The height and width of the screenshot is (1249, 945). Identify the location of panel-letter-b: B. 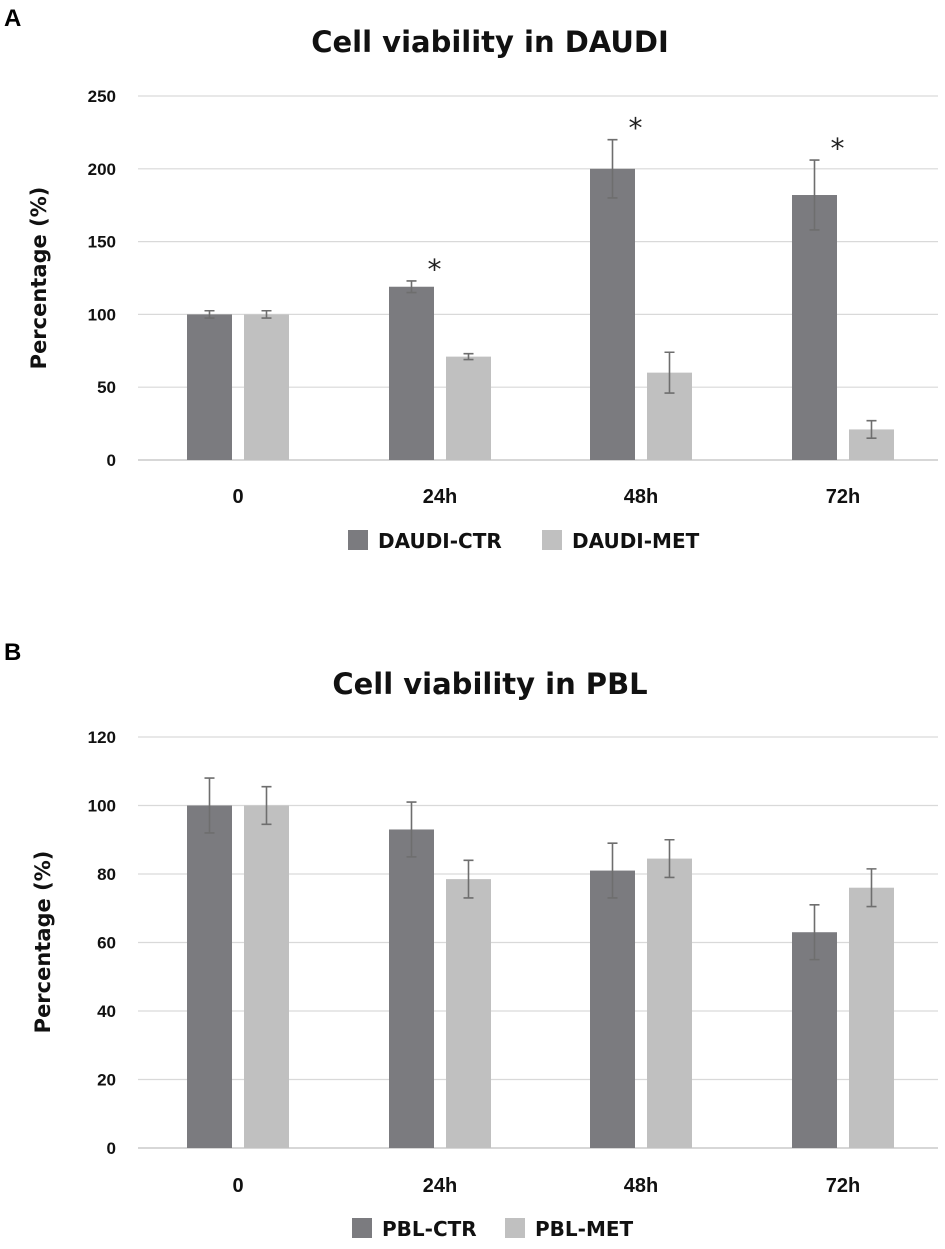
(12, 652).